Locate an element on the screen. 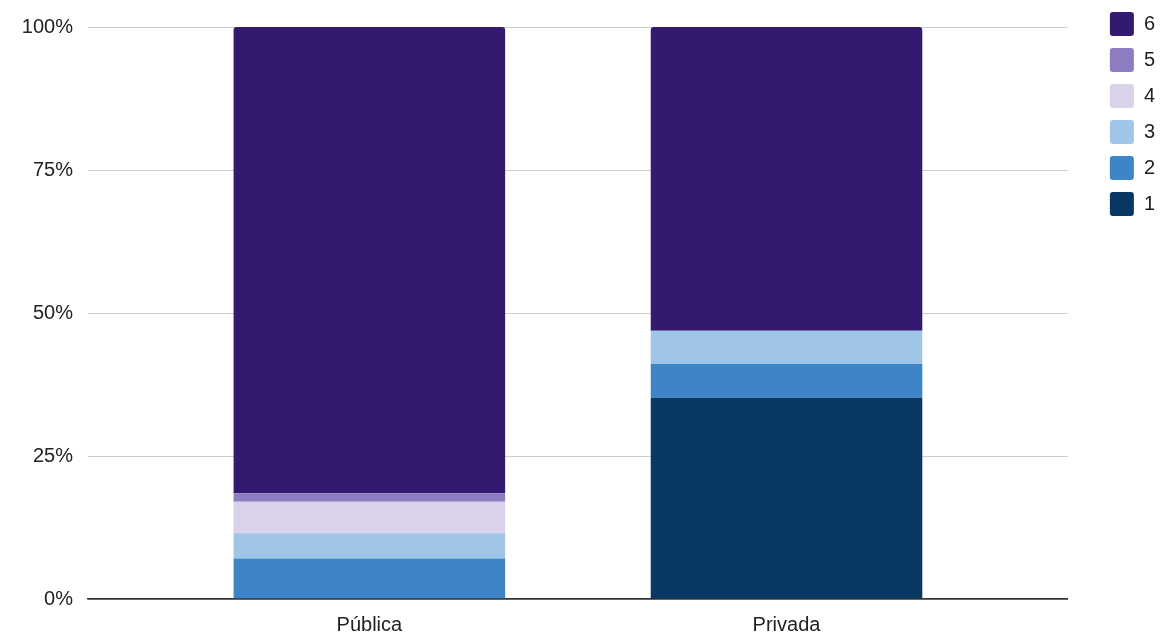 The image size is (1169, 634). legend-label: 5 is located at coordinates (1149, 58).